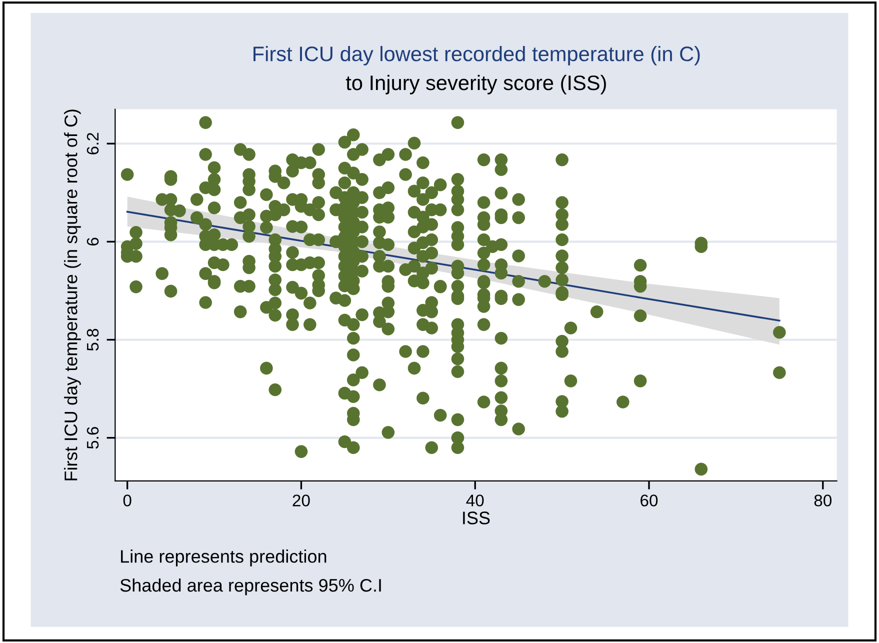 The image size is (879, 643). What do you see at coordinates (649, 500) in the screenshot?
I see `x-tick-label: 60` at bounding box center [649, 500].